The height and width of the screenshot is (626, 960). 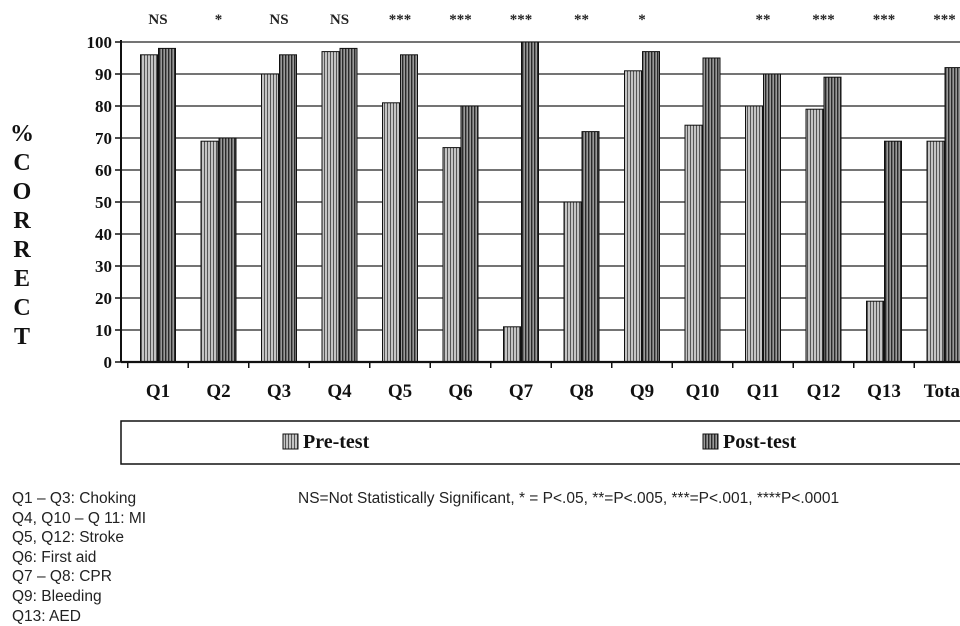 What do you see at coordinates (79, 519) in the screenshot?
I see `note-line: Q4, Q10 – Q 11: MI` at bounding box center [79, 519].